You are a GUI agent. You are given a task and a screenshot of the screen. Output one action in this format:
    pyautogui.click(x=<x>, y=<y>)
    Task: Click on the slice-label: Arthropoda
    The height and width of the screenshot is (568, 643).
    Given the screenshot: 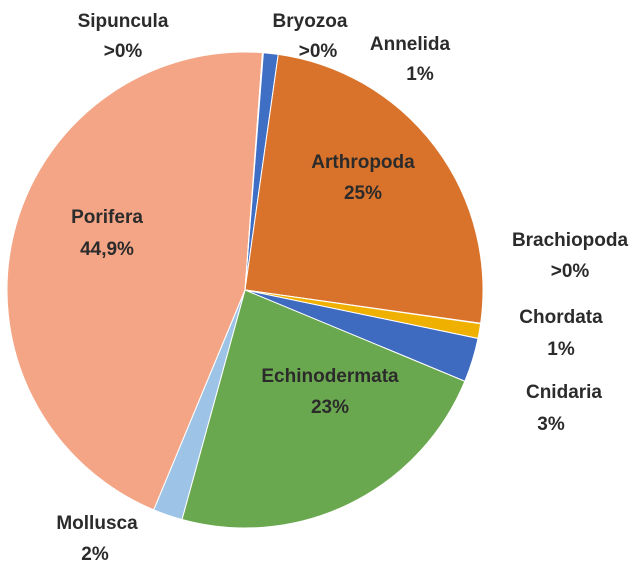 What is the action you would take?
    pyautogui.click(x=363, y=162)
    